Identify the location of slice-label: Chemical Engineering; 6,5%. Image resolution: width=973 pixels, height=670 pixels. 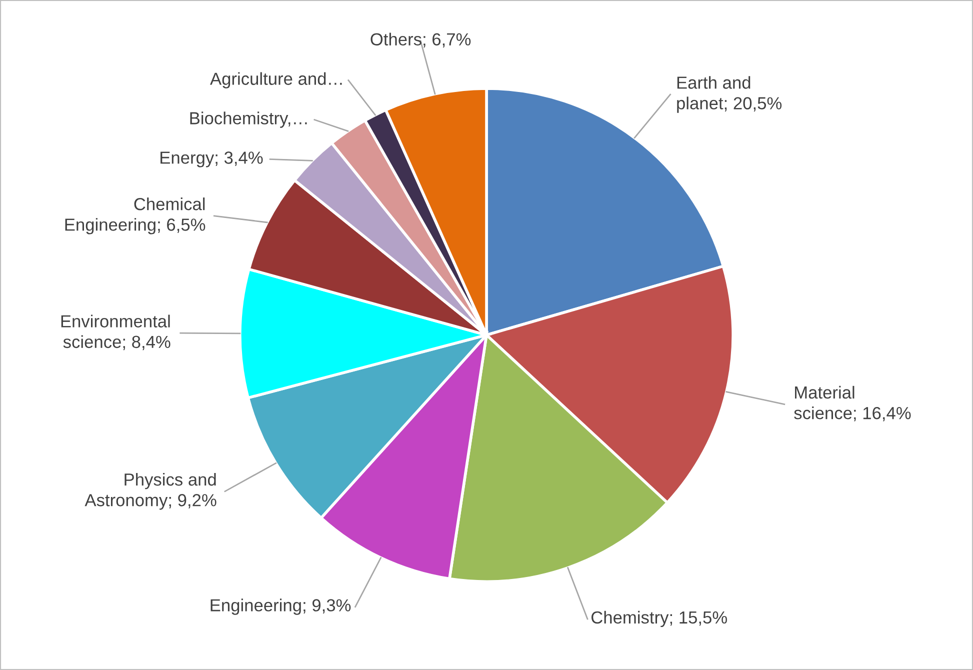
(135, 216).